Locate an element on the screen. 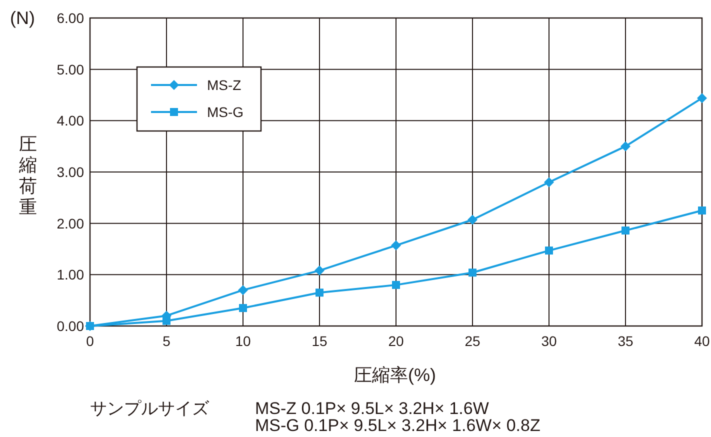  y-tick-label: 2.00 is located at coordinates (70, 223).